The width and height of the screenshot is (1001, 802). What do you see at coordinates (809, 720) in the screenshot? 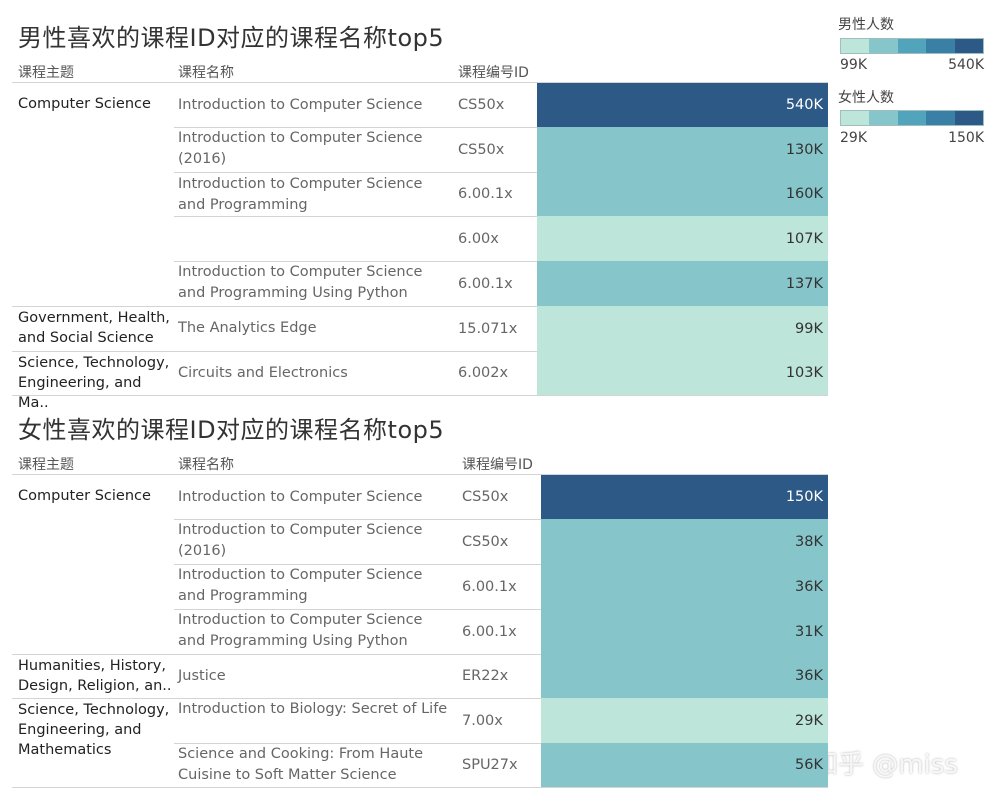
I see `data-label: 29K` at bounding box center [809, 720].